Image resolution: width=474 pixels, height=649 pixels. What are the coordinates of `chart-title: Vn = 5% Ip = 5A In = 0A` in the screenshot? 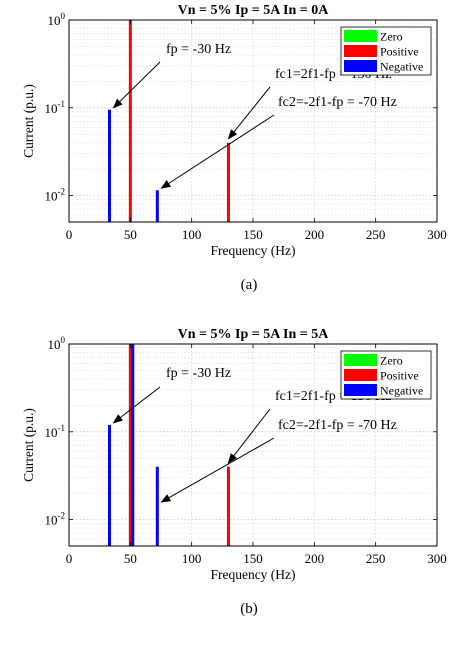 It's located at (254, 10).